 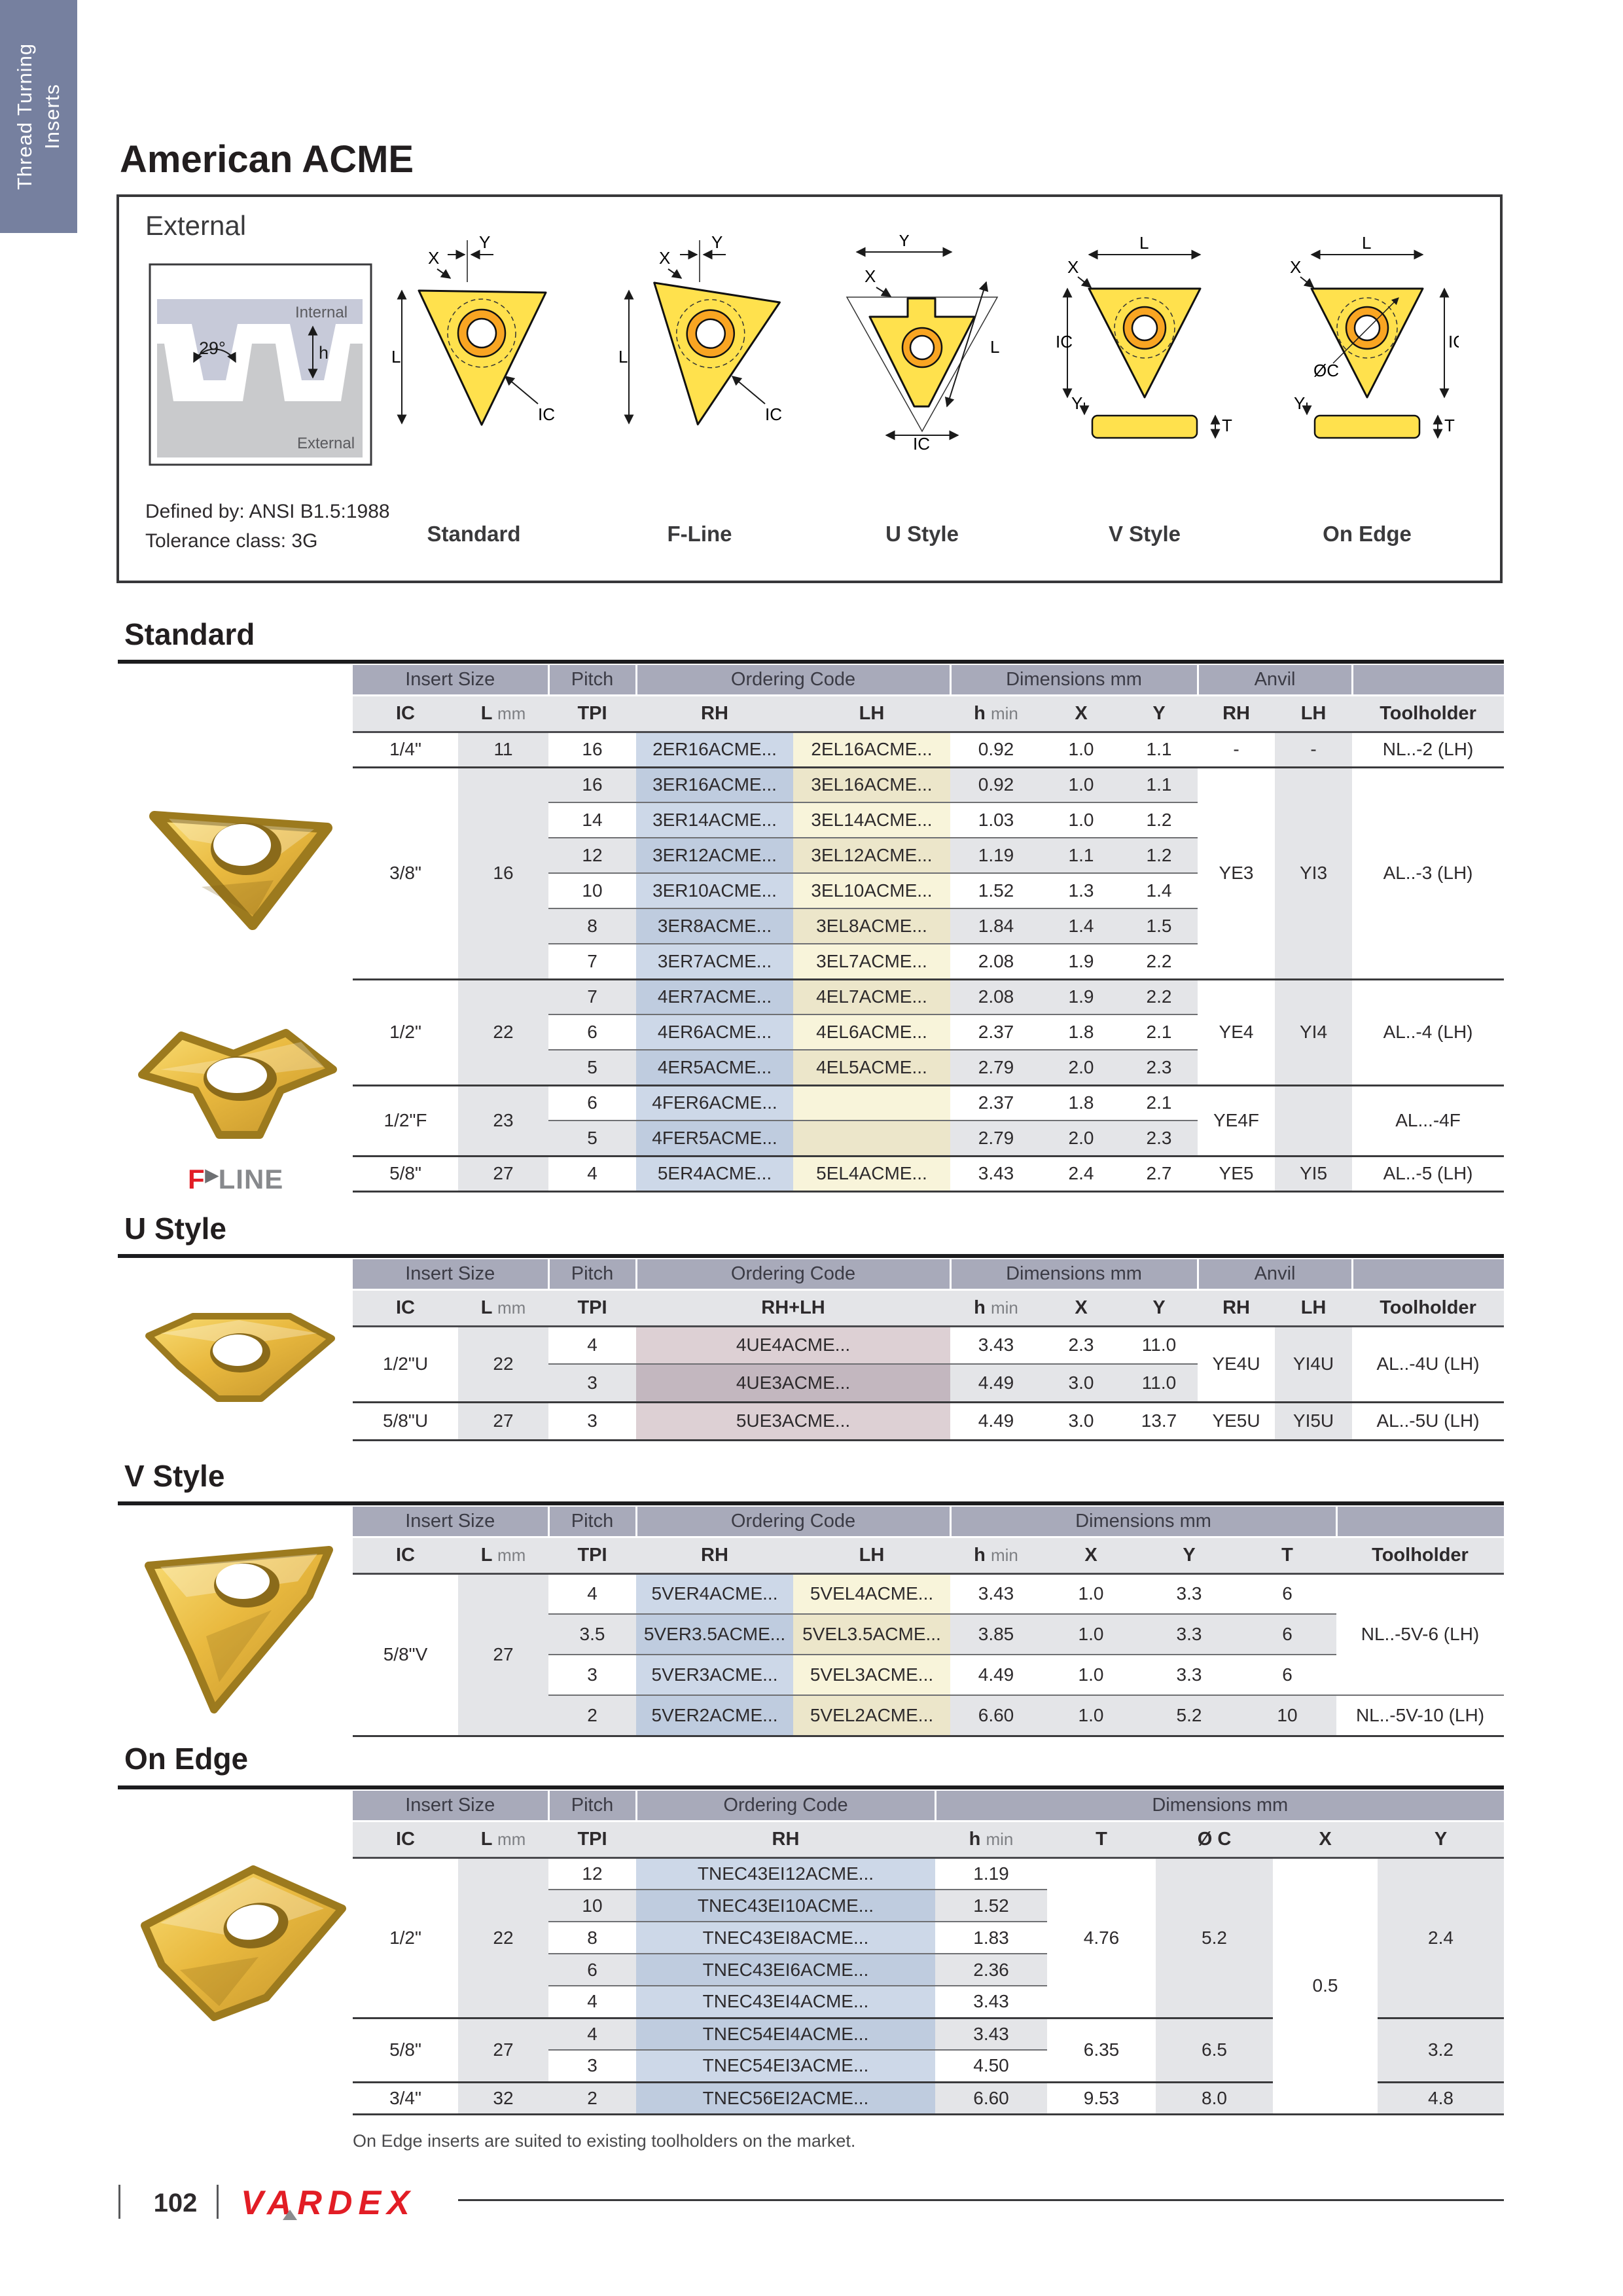 What do you see at coordinates (267, 159) in the screenshot?
I see `page-title: American ACME` at bounding box center [267, 159].